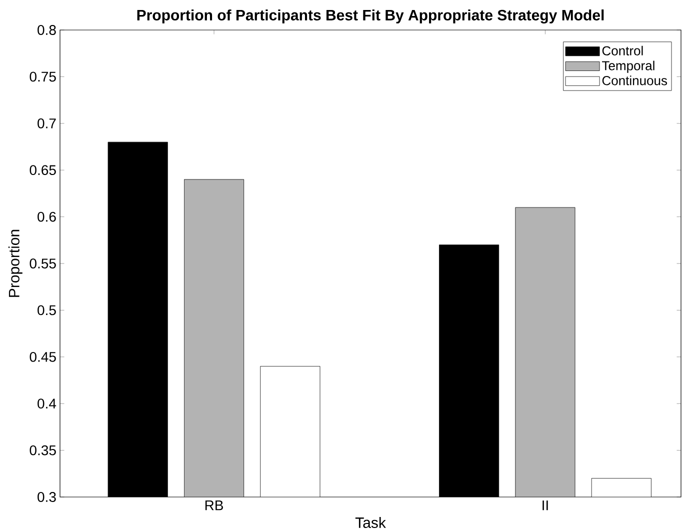 The height and width of the screenshot is (531, 683). What do you see at coordinates (47, 123) in the screenshot?
I see `y-tick-label: 0.7` at bounding box center [47, 123].